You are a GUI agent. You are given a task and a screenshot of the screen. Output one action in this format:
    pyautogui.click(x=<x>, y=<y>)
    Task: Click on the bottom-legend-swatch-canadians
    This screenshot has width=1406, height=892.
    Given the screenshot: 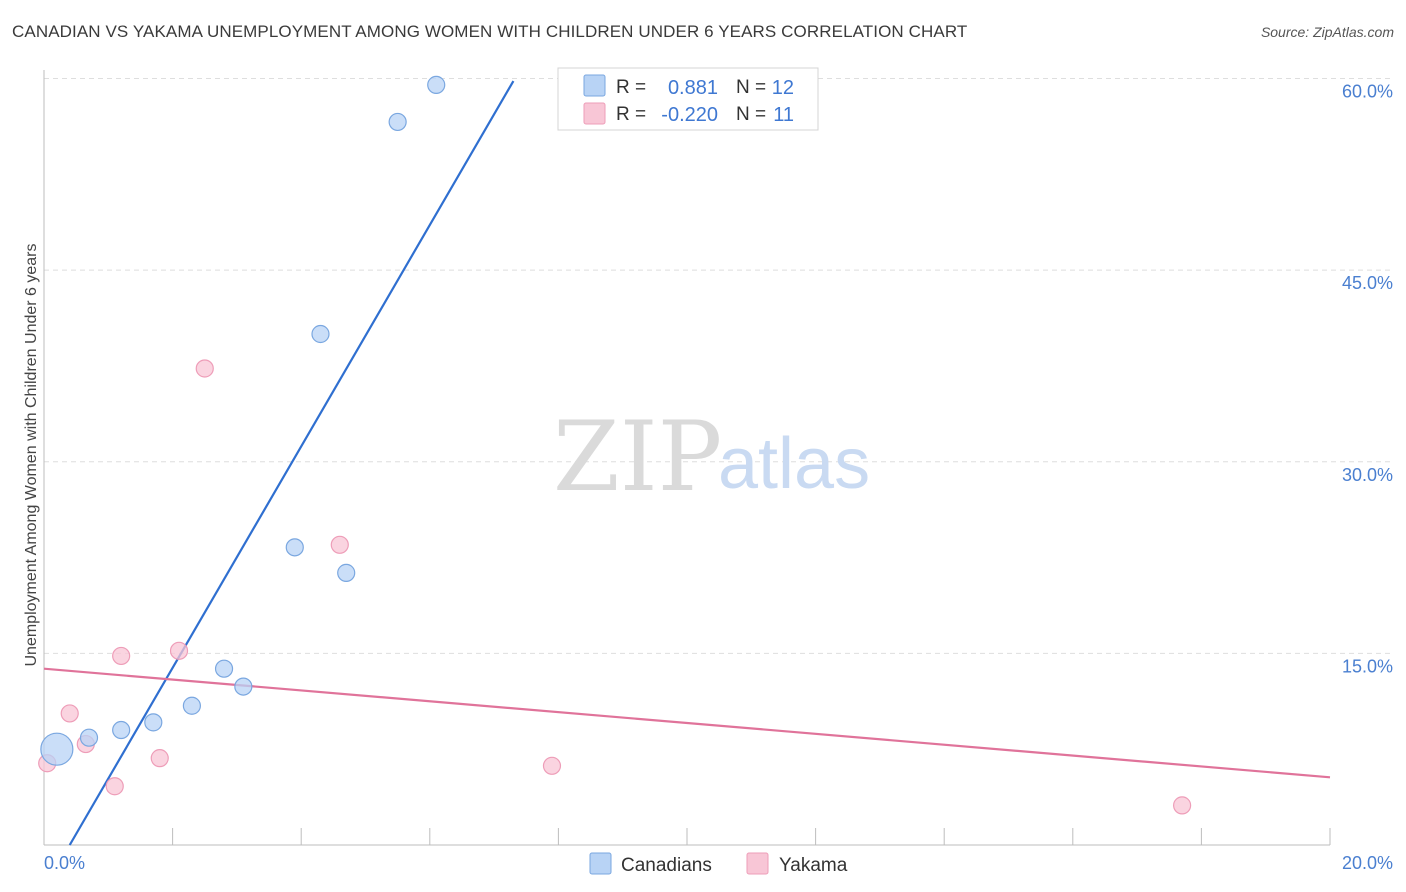 What is the action you would take?
    pyautogui.click(x=600, y=863)
    